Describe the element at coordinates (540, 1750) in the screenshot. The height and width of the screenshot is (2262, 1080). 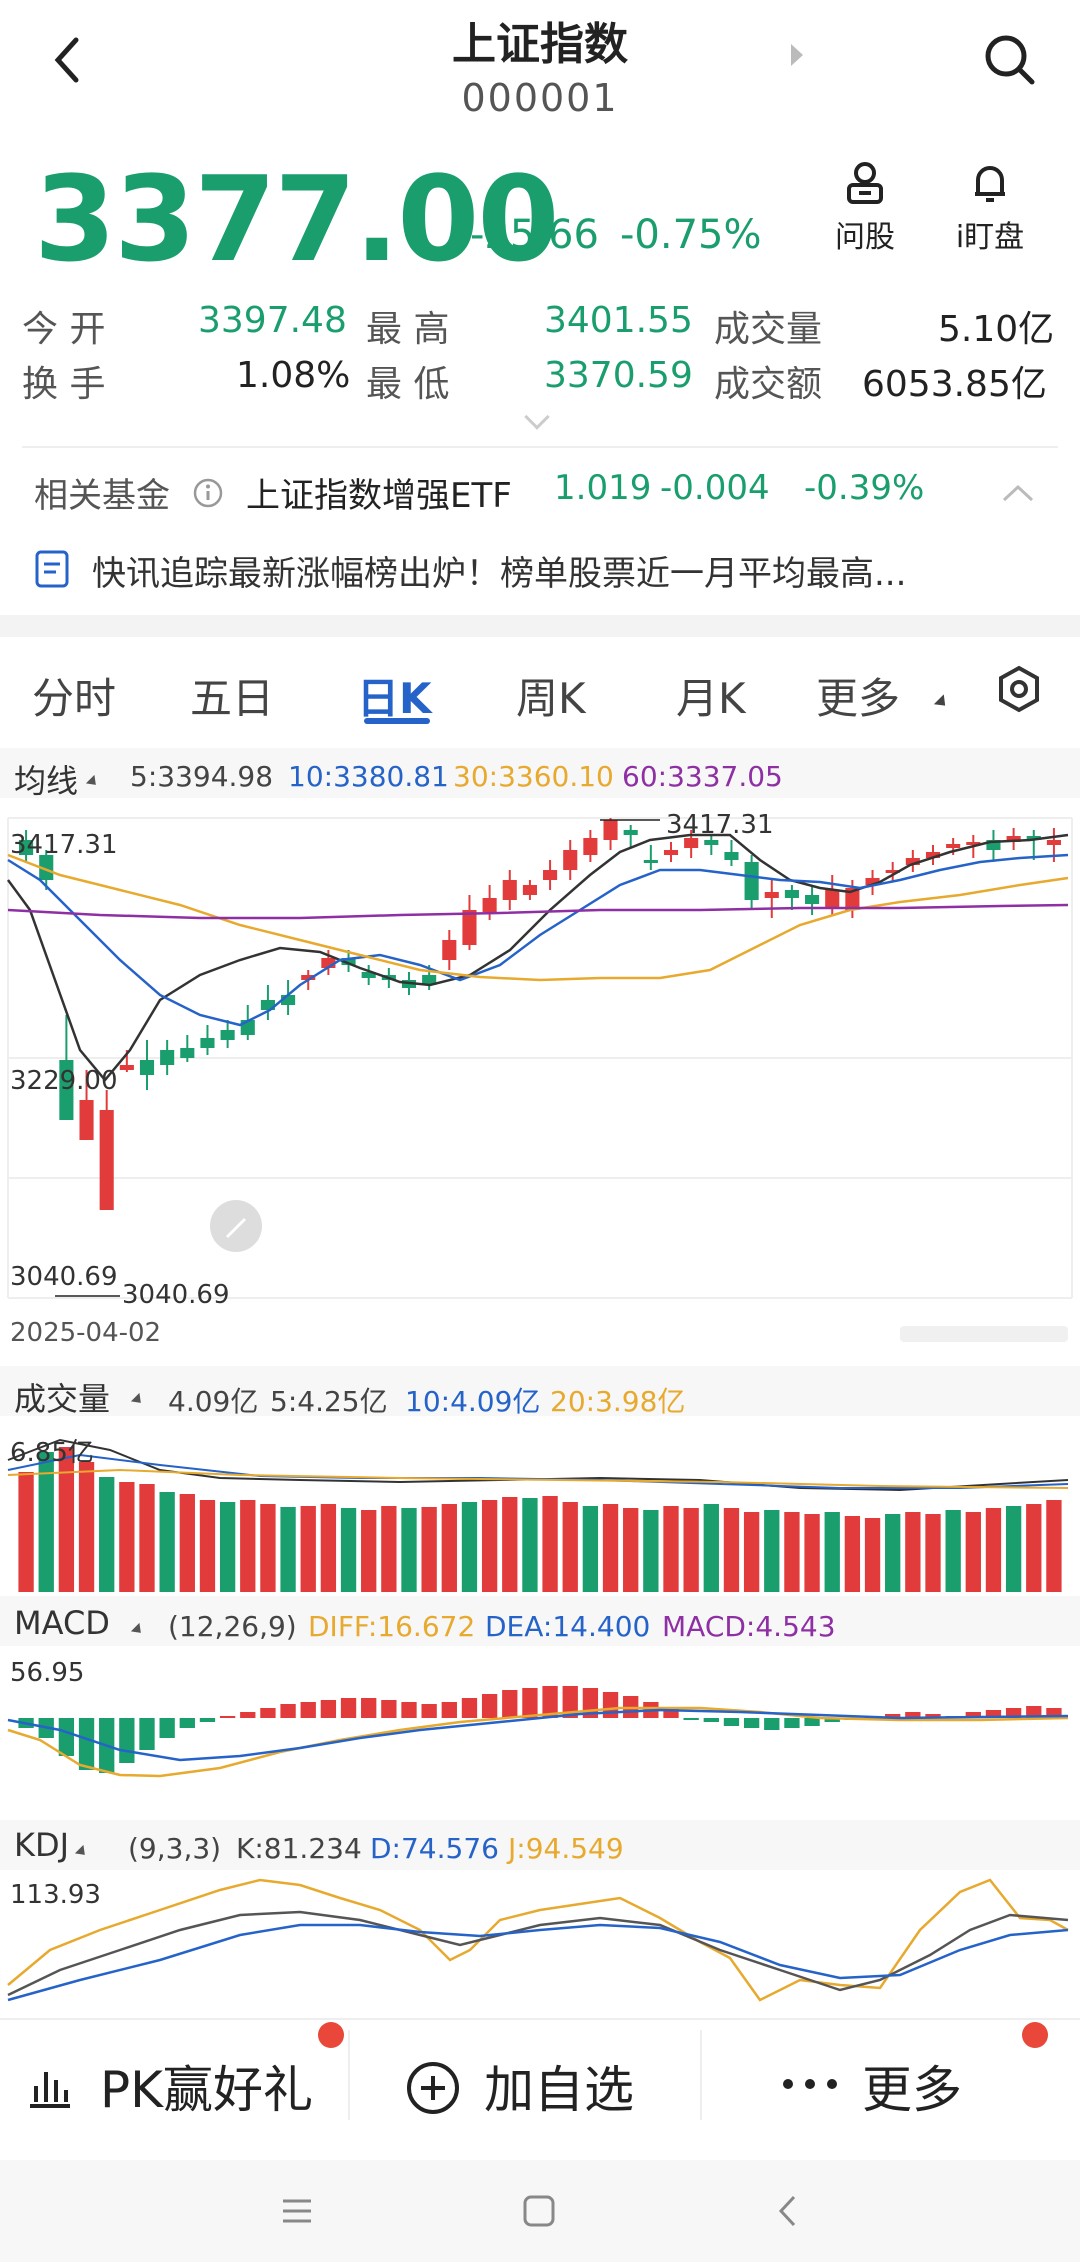
I see `macd-chart` at that location.